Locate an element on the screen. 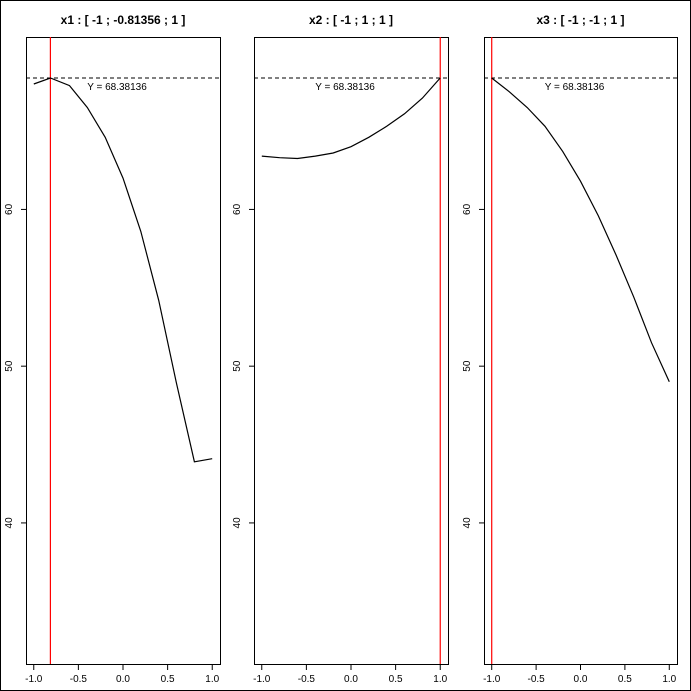 This screenshot has width=691, height=691. panel-title: x1 : [ -1 ; -0.81356 ; 1 ] is located at coordinates (123, 20).